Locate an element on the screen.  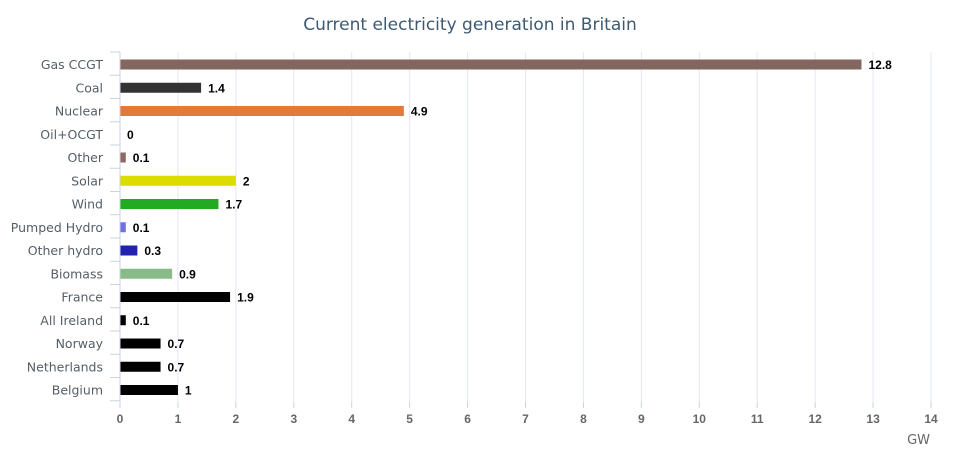
category-label: Nuclear is located at coordinates (79, 111).